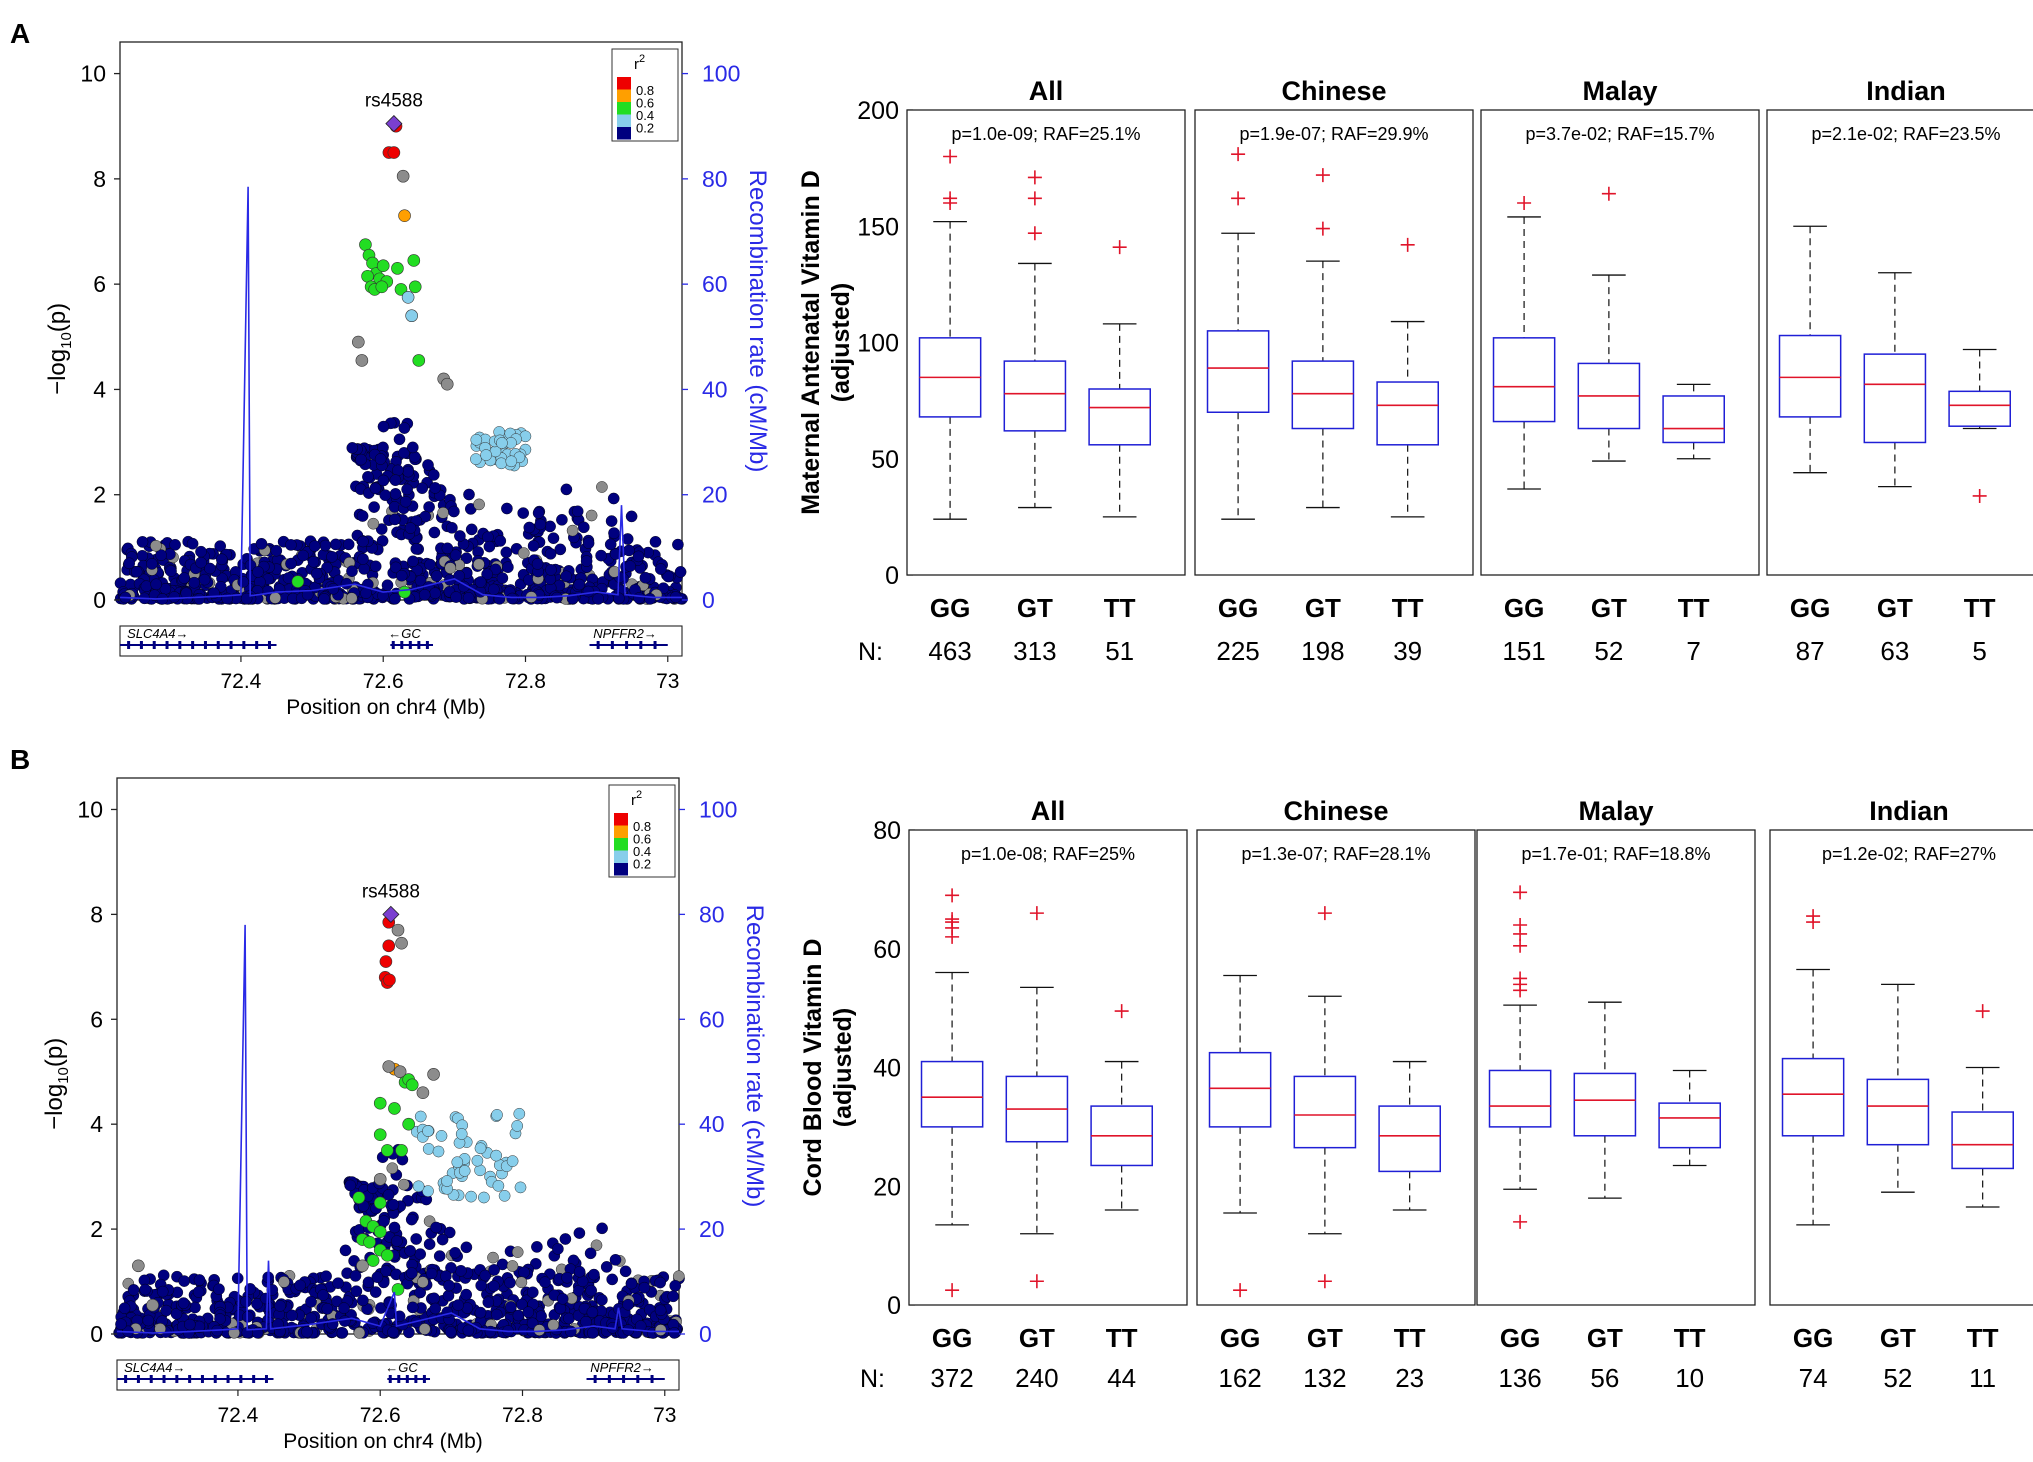 The height and width of the screenshot is (1462, 2033). What do you see at coordinates (712, 914) in the screenshot?
I see `y-right-tick-label: 80` at bounding box center [712, 914].